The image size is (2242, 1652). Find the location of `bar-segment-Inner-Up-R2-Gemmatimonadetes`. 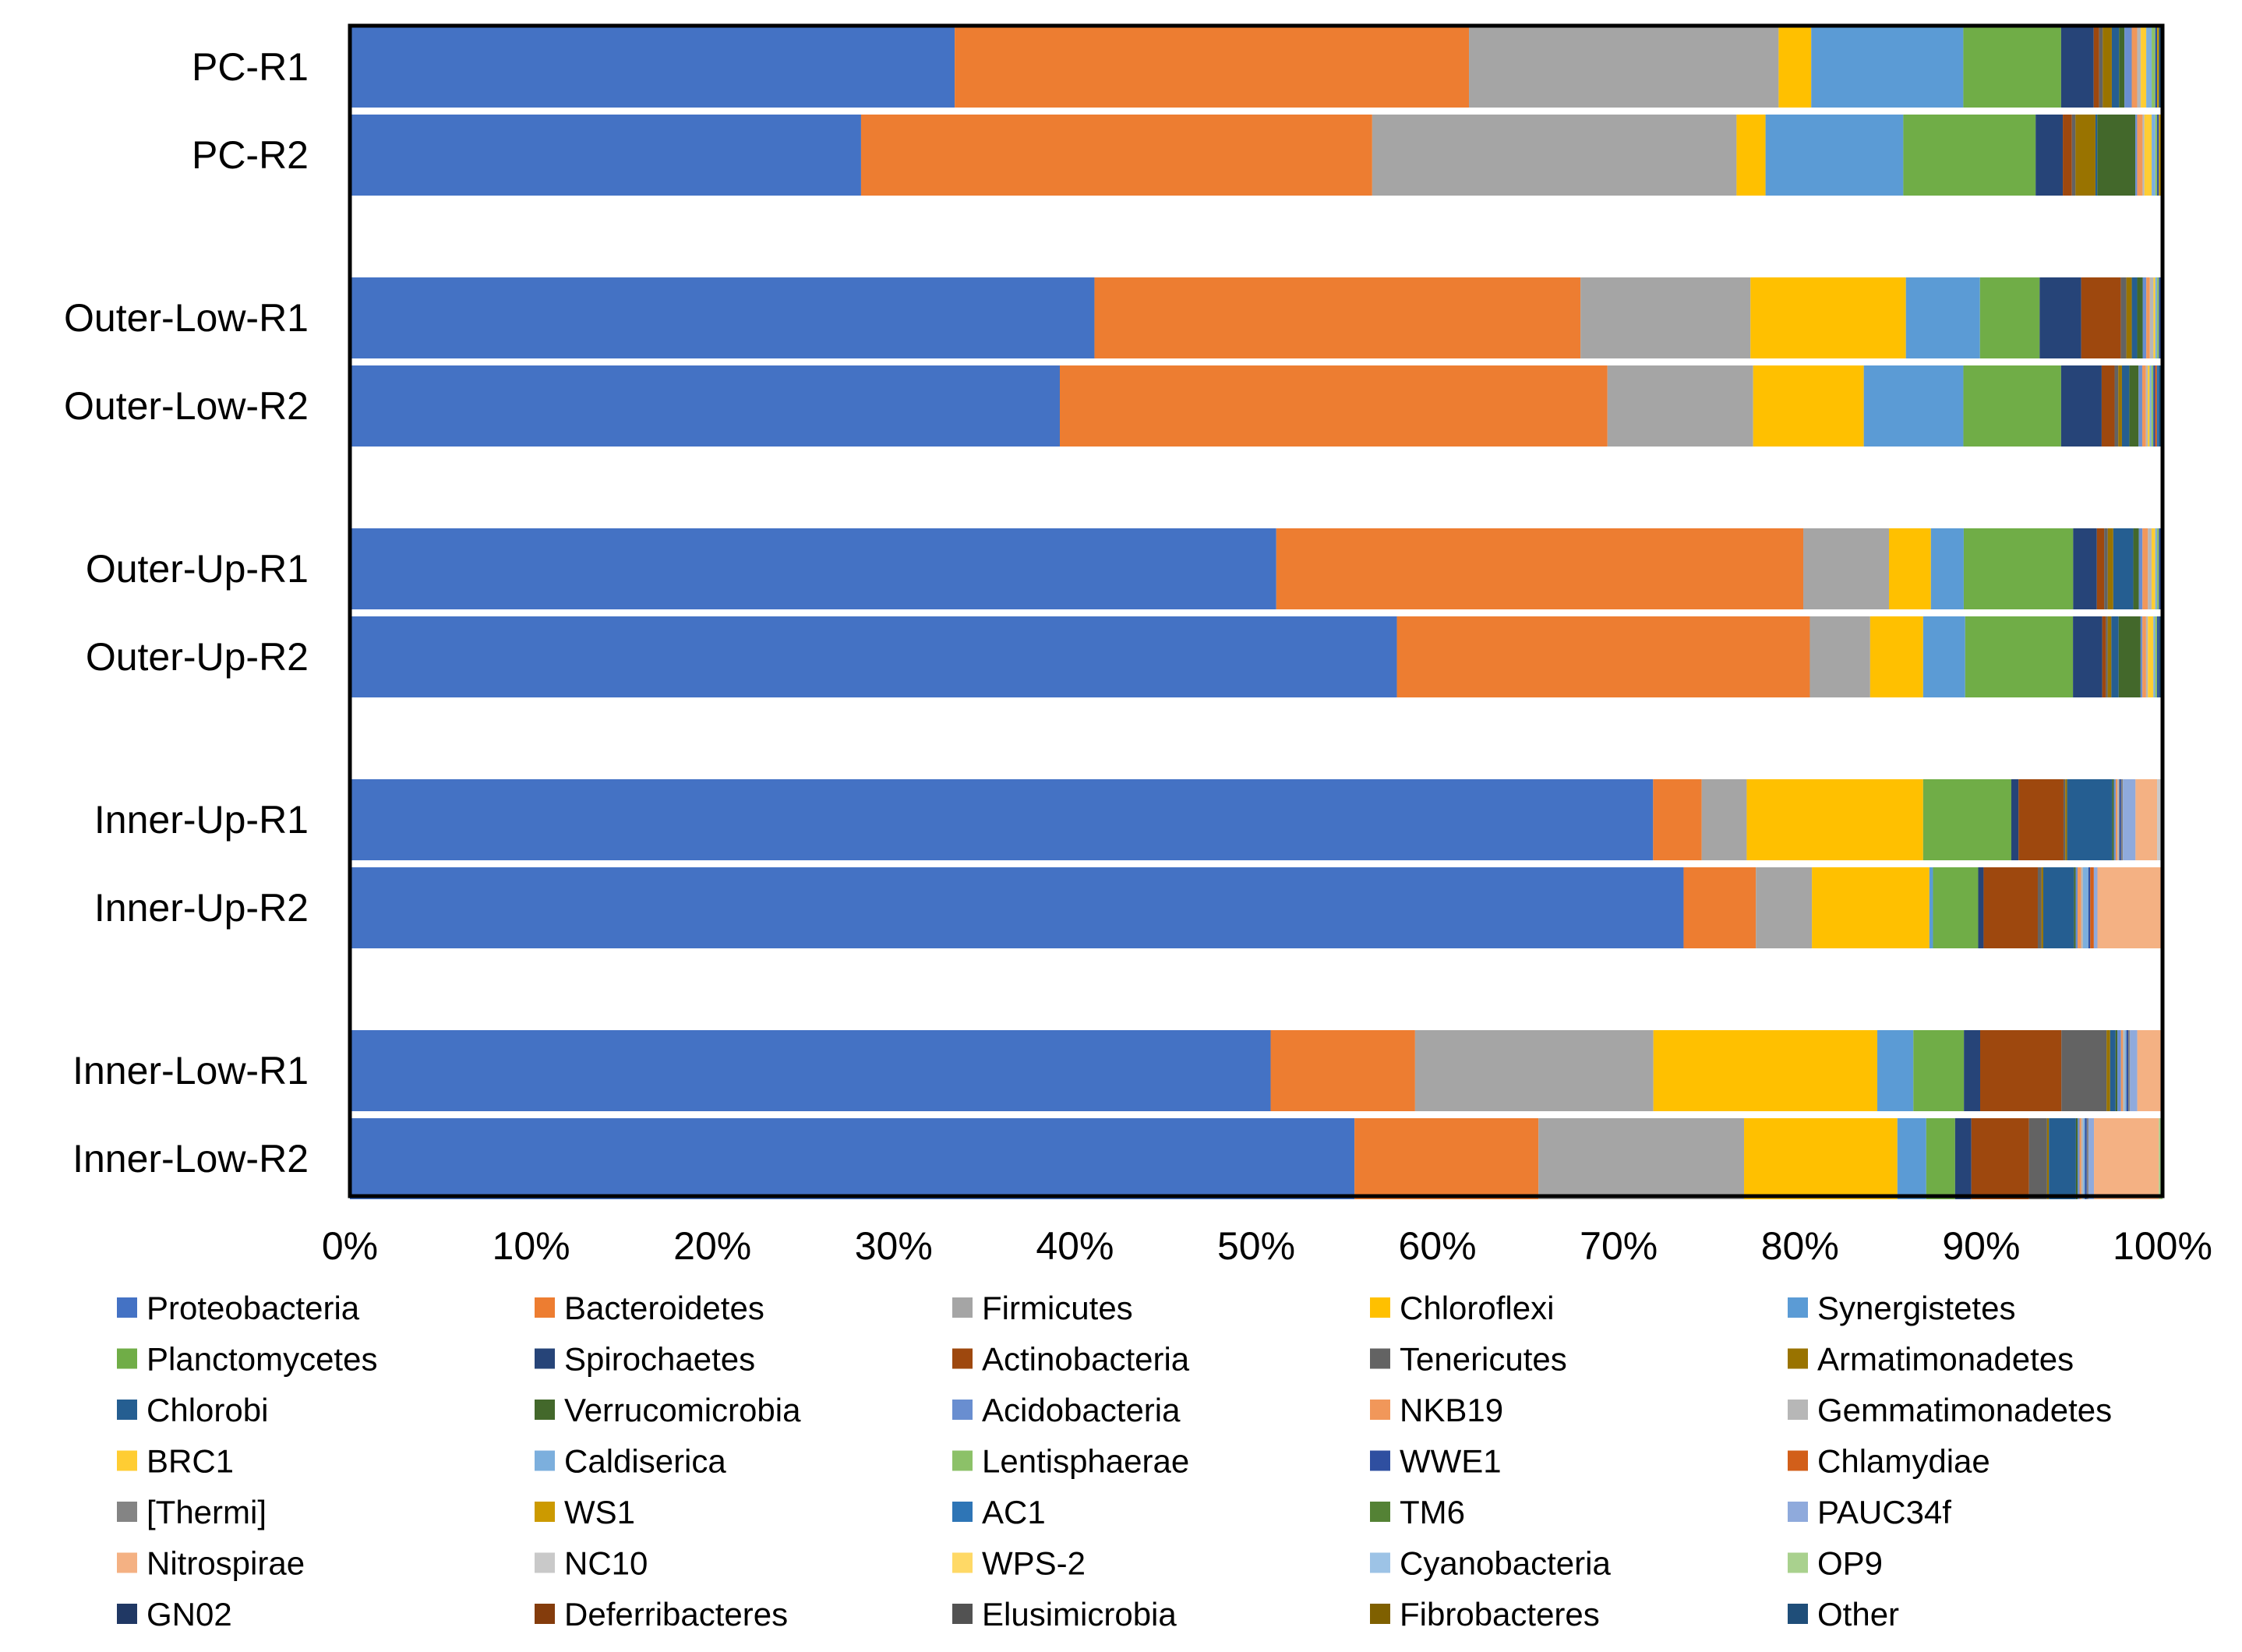

bar-segment-Inner-Up-R2-Gemmatimonadetes is located at coordinates (2082, 908).